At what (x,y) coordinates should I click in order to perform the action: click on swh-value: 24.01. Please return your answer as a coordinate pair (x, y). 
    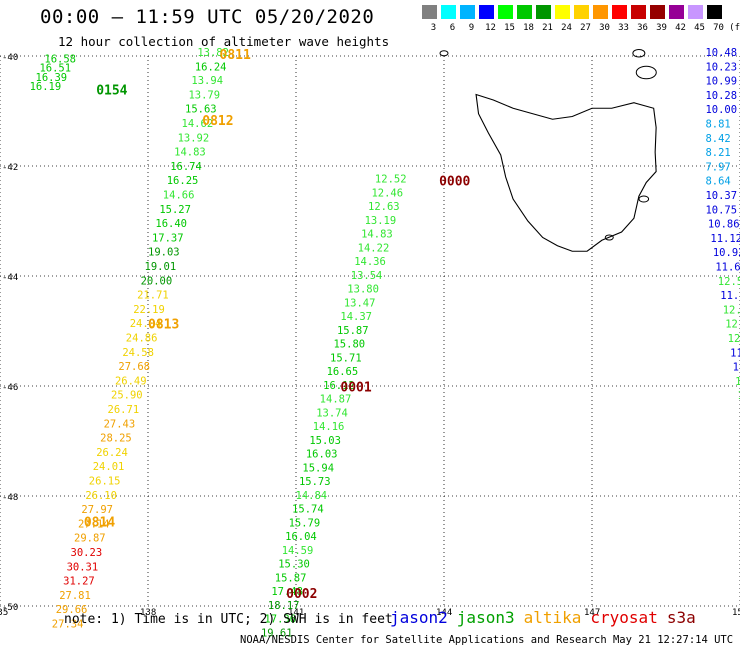
    Looking at the image, I should click on (109, 467).